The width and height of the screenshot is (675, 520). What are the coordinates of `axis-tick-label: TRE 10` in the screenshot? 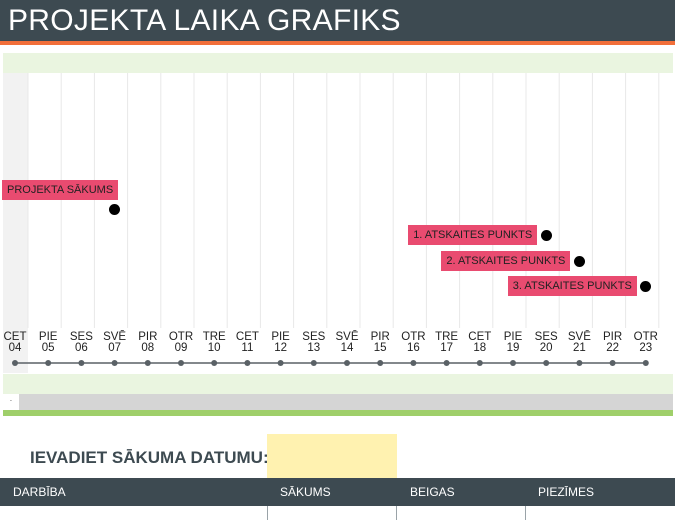 It's located at (214, 342).